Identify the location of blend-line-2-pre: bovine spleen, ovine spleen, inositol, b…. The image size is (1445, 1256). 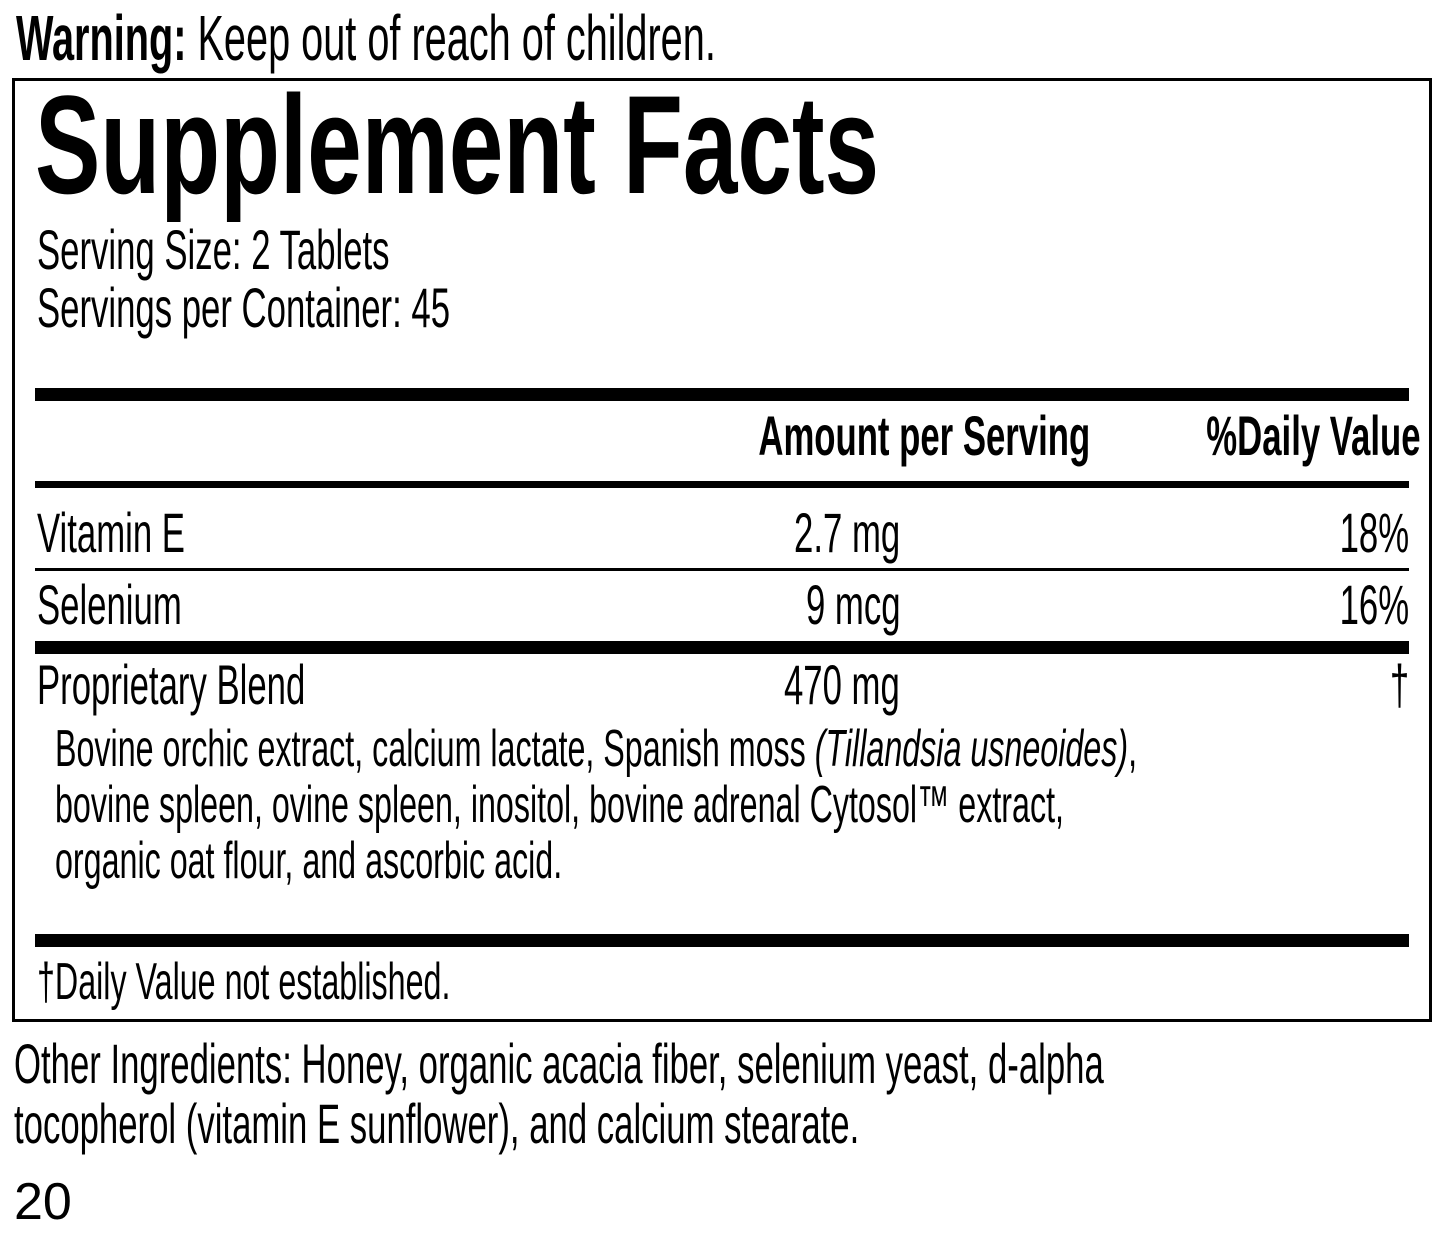
(559, 805).